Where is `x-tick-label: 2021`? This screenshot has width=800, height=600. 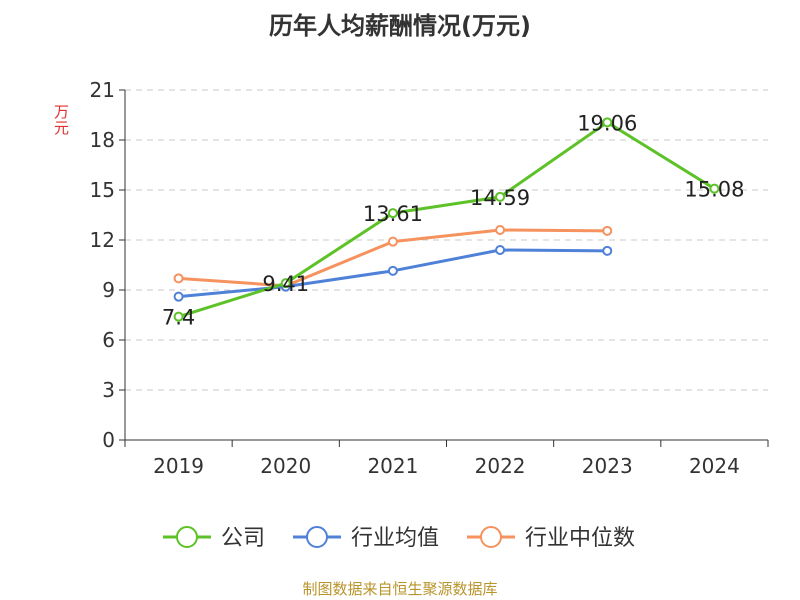 x-tick-label: 2021 is located at coordinates (392, 466).